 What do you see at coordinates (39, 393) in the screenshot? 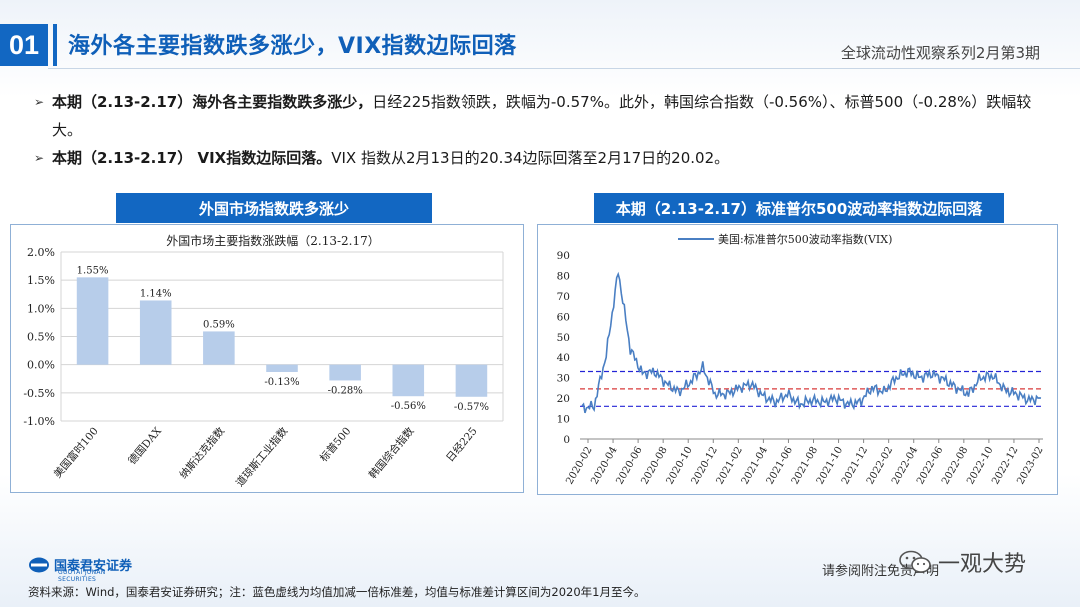
I see `bar-y-tick-label: -0.5%` at bounding box center [39, 393].